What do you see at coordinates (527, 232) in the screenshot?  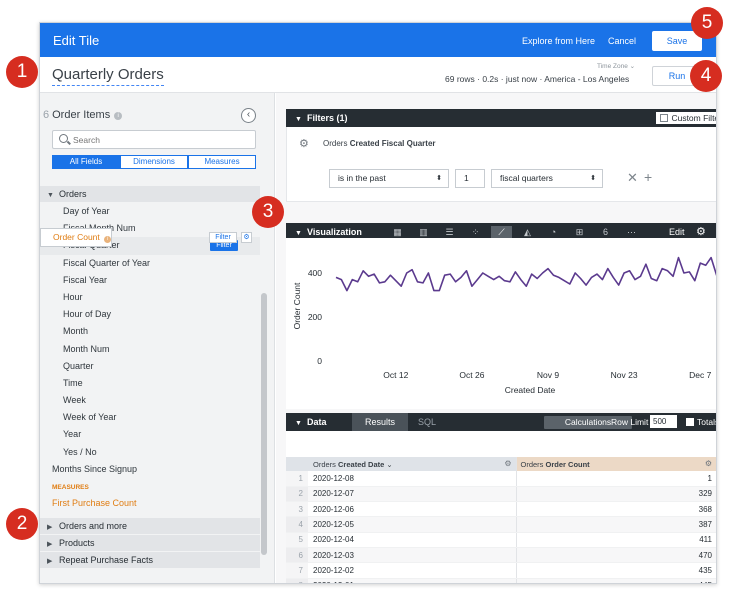 I see `area-icon: ◭` at bounding box center [527, 232].